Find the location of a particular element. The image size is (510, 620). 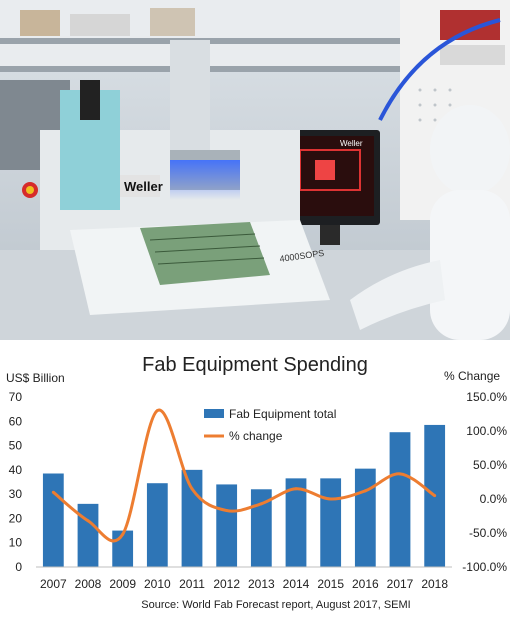

x-tick-label: 2014 is located at coordinates (296, 584).